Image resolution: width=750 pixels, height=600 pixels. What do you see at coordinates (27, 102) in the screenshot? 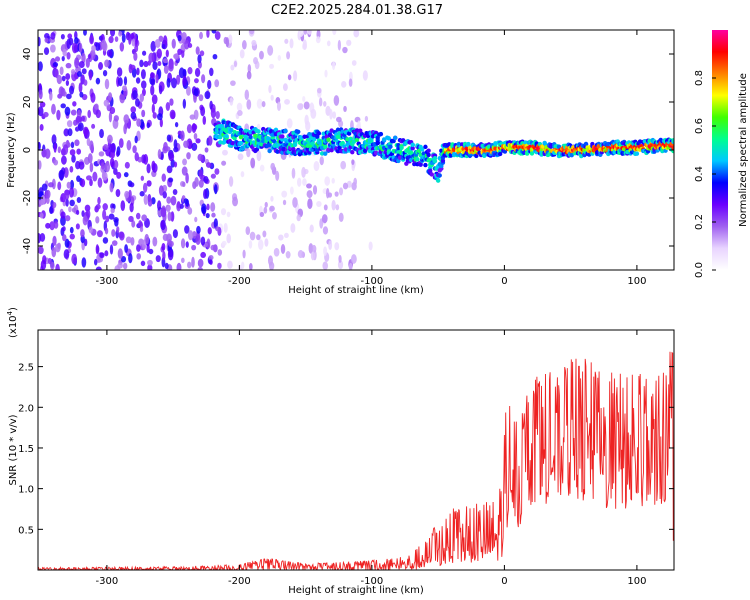
I see `spectrogram-y-tick-label: 20` at bounding box center [27, 102].